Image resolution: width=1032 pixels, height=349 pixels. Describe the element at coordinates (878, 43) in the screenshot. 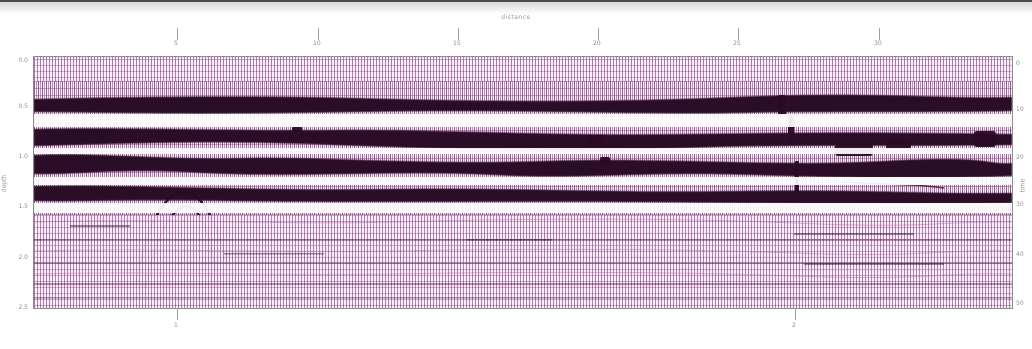

I see `top-tick-label-6: 30` at that location.